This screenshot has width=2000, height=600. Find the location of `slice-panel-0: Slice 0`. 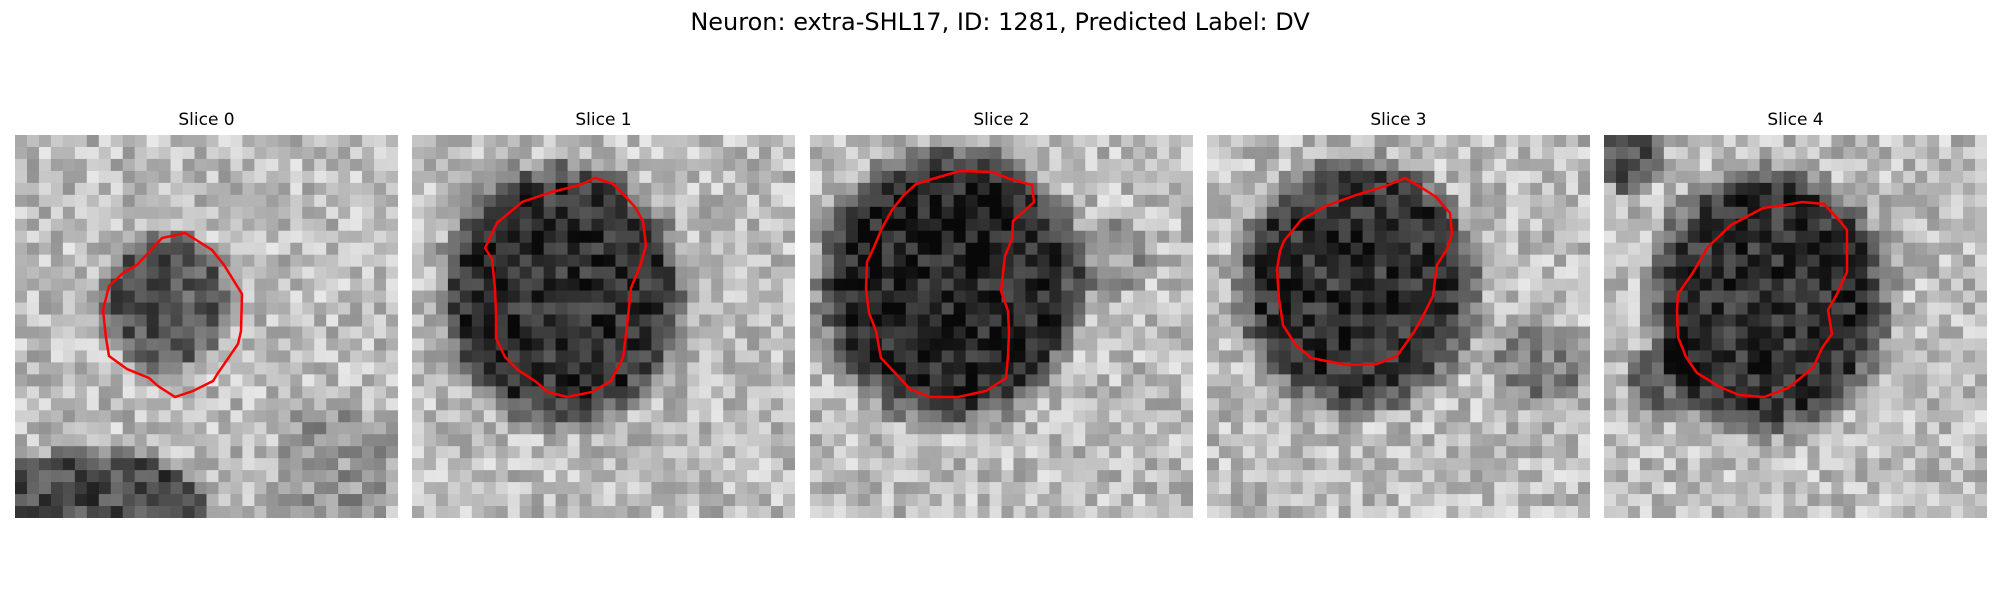

slice-panel-0: Slice 0 is located at coordinates (206, 313).